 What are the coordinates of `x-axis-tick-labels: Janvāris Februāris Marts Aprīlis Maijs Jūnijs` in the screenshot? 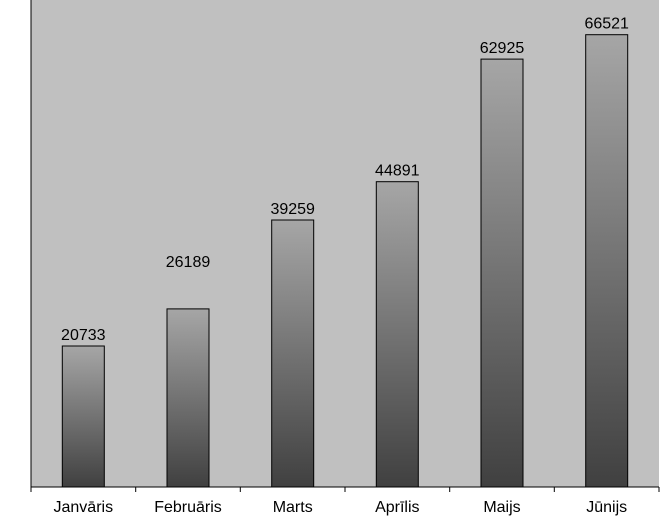 It's located at (341, 507).